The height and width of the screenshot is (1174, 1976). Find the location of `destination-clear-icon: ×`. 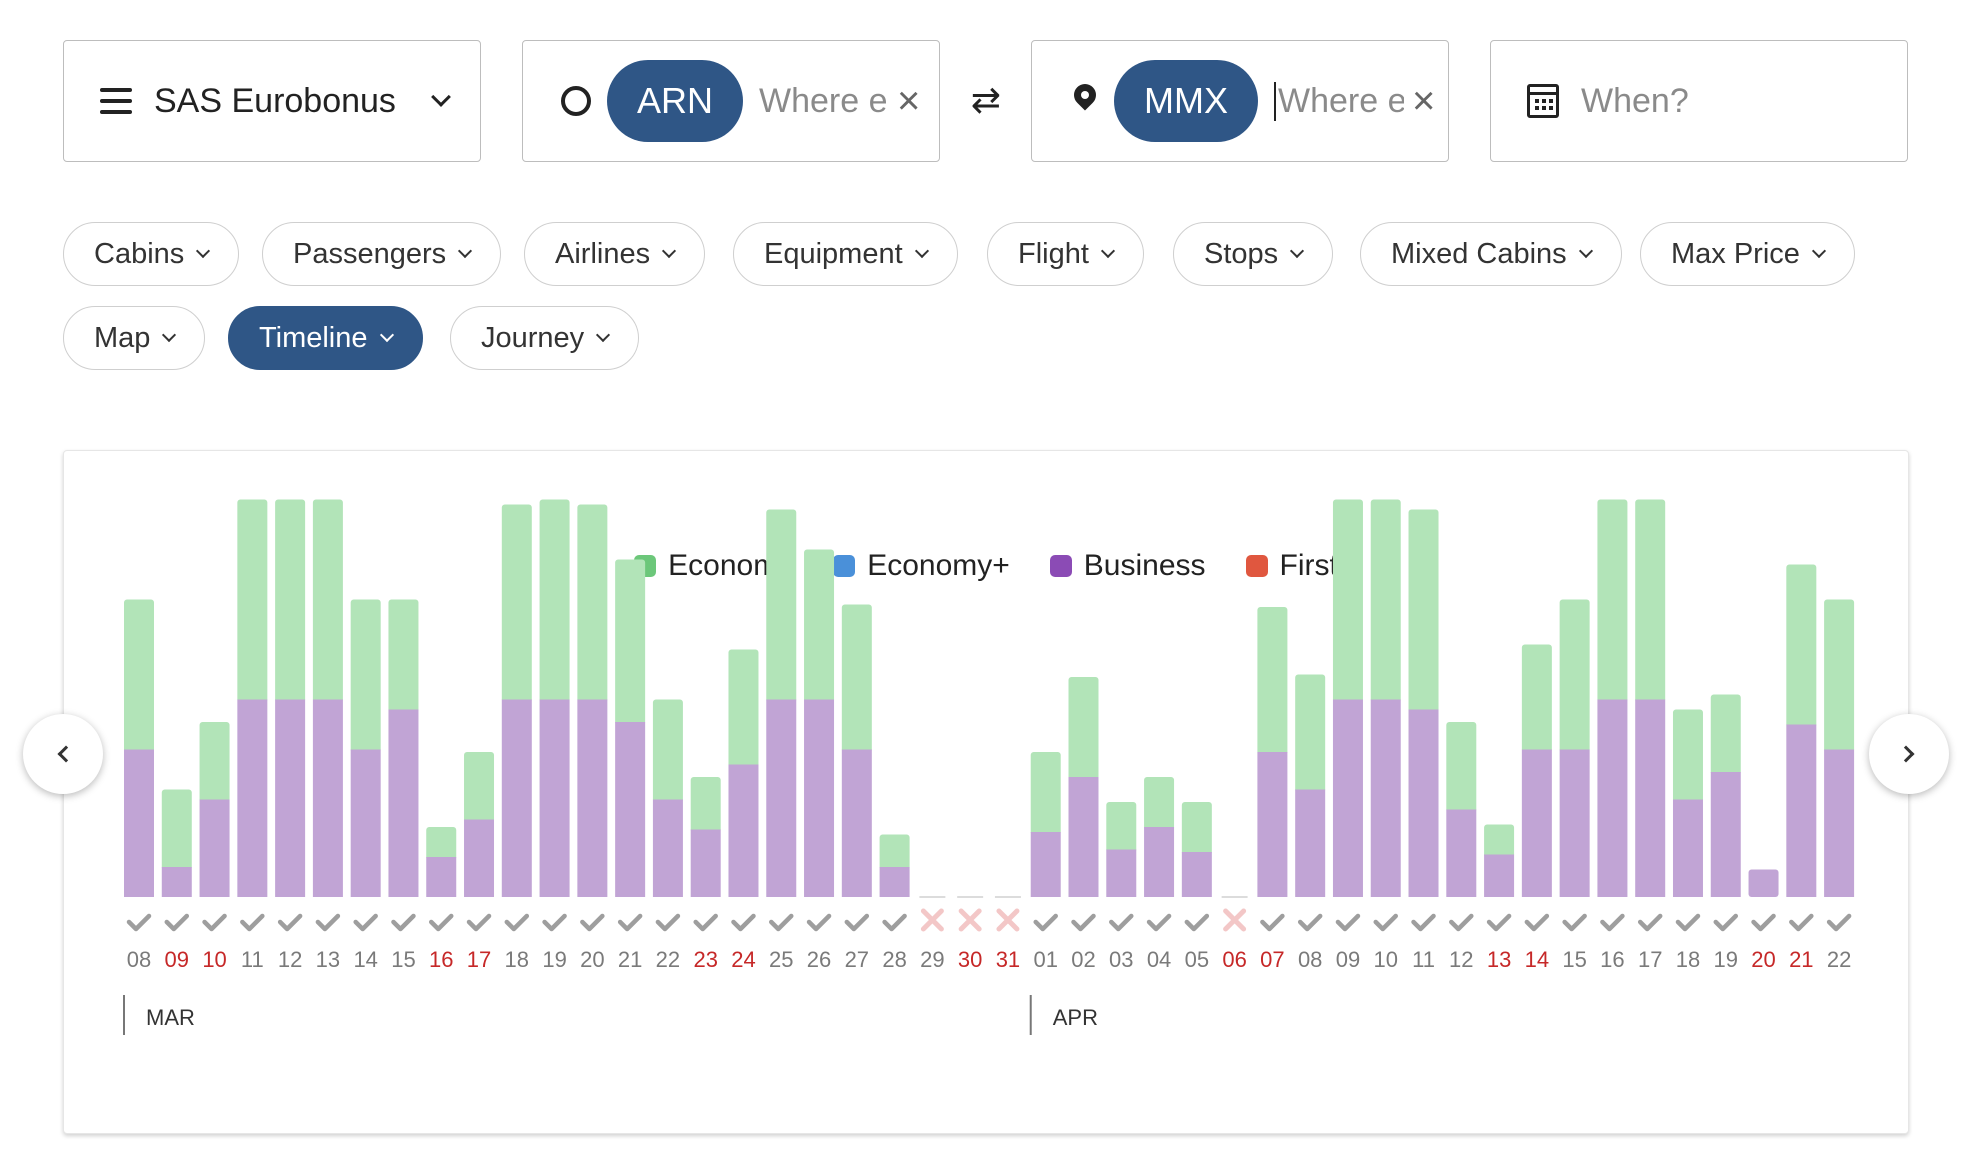

destination-clear-icon: × is located at coordinates (1424, 101).